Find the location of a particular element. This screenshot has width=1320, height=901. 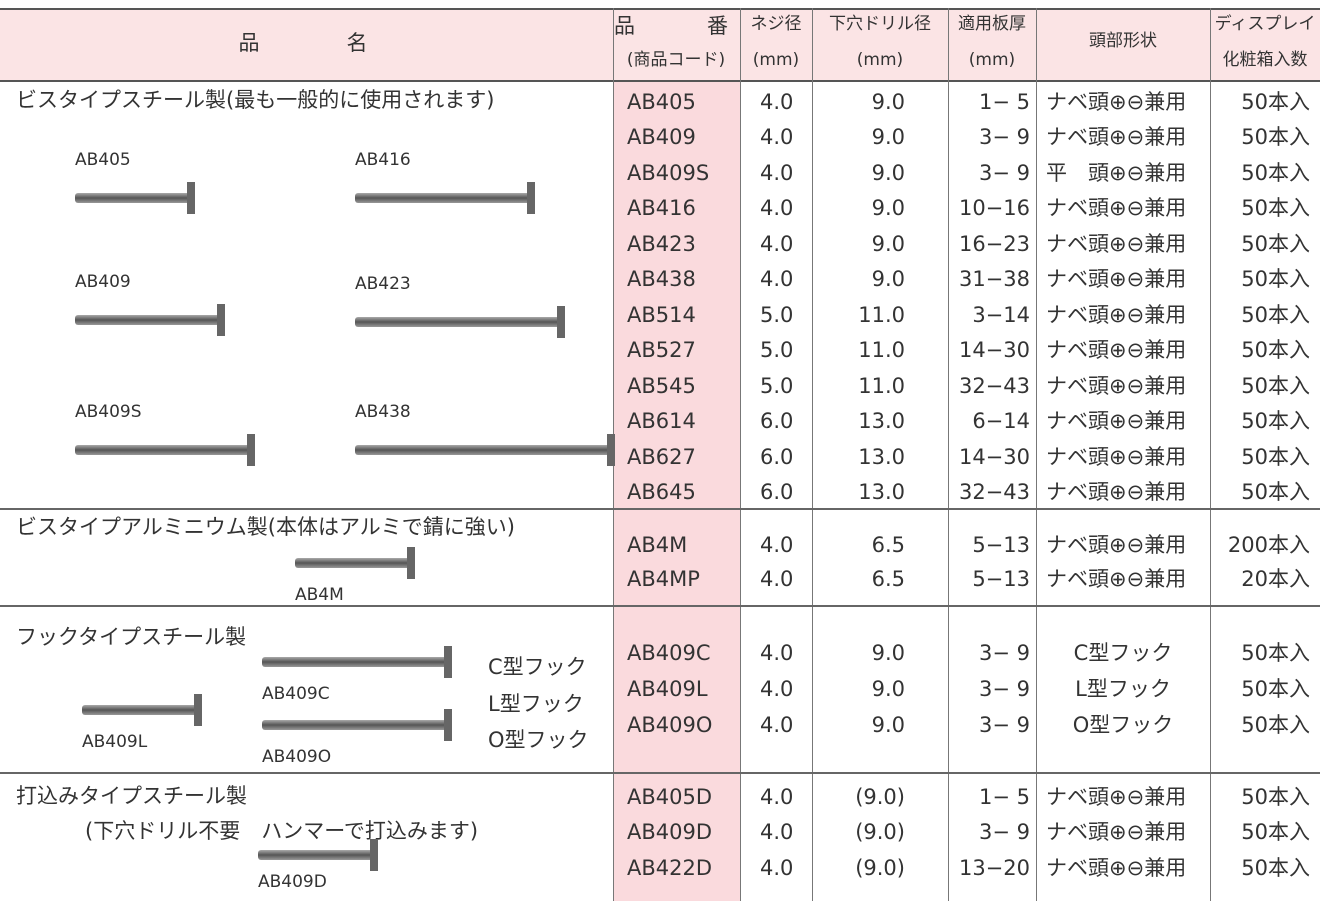

product-code: AB545 is located at coordinates (661, 385).